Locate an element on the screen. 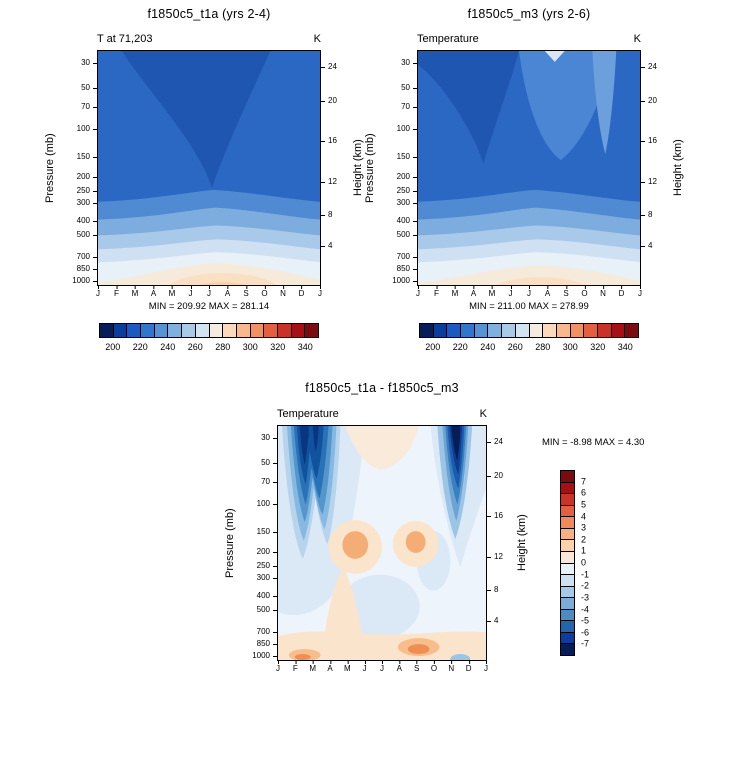 This screenshot has height=766, width=733. colorbar-tick-label: 260 is located at coordinates (195, 347).